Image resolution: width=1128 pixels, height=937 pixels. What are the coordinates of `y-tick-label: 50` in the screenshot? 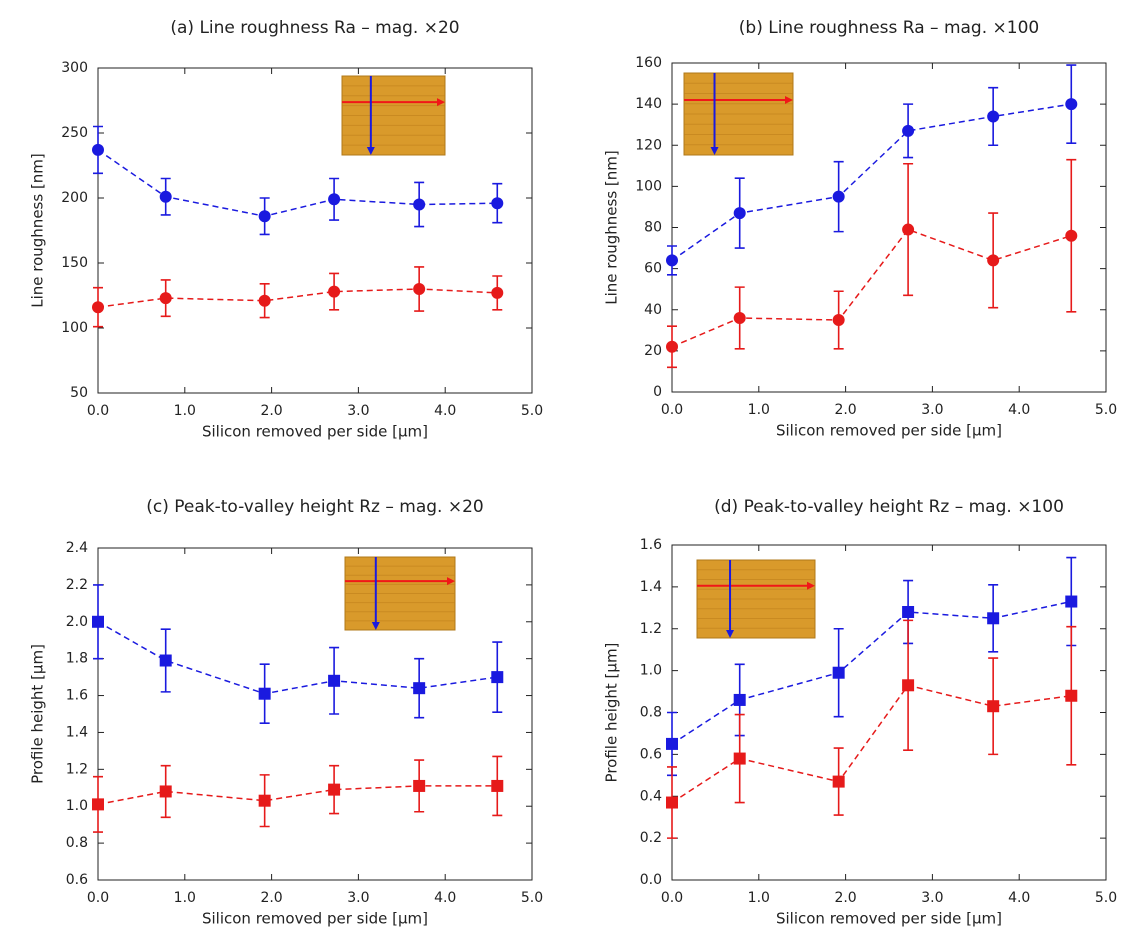 It's located at (79, 393).